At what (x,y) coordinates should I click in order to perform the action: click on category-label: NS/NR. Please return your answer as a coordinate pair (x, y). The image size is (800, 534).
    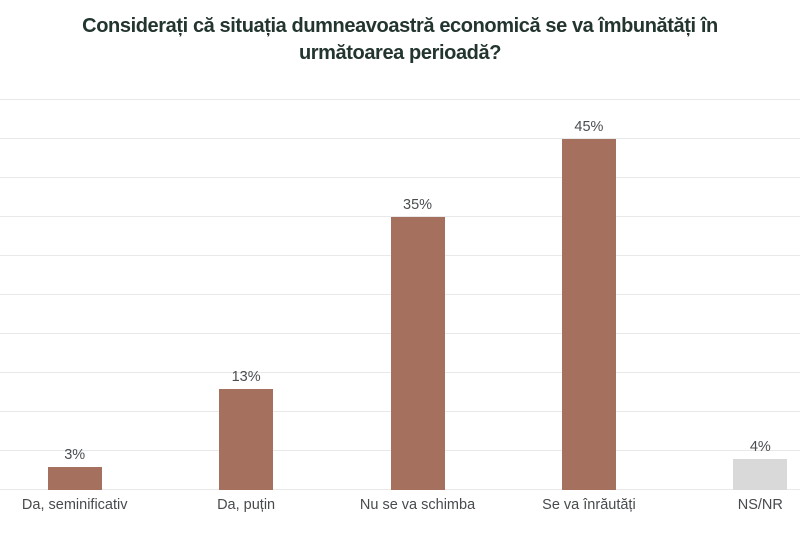
    Looking at the image, I should click on (760, 505).